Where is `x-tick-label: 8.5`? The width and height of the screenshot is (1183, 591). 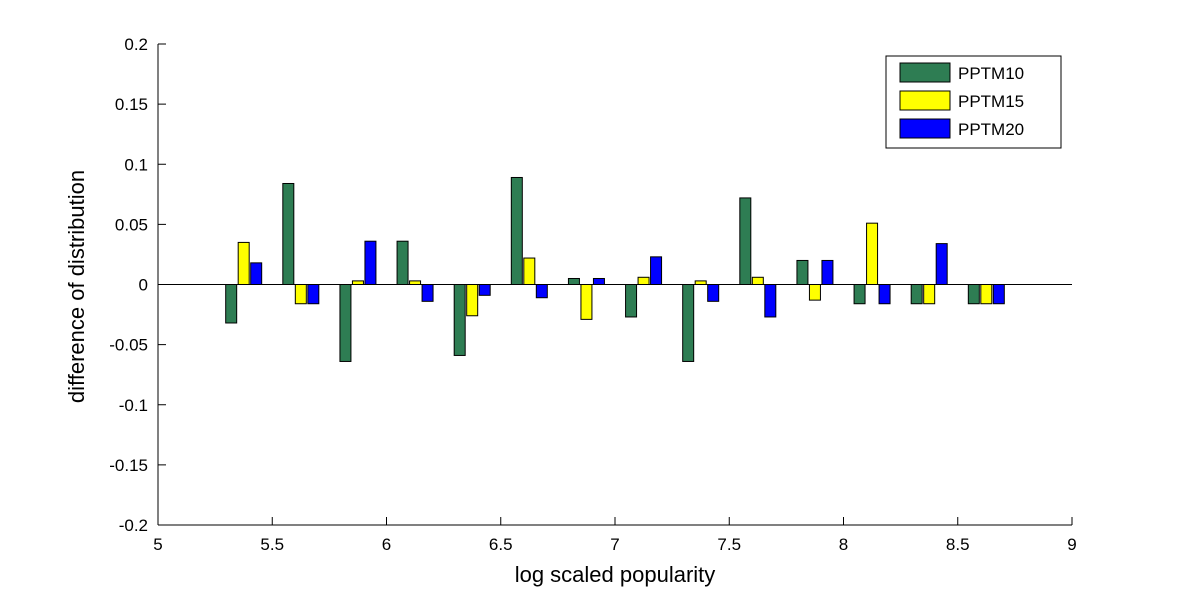
x-tick-label: 8.5 is located at coordinates (958, 544).